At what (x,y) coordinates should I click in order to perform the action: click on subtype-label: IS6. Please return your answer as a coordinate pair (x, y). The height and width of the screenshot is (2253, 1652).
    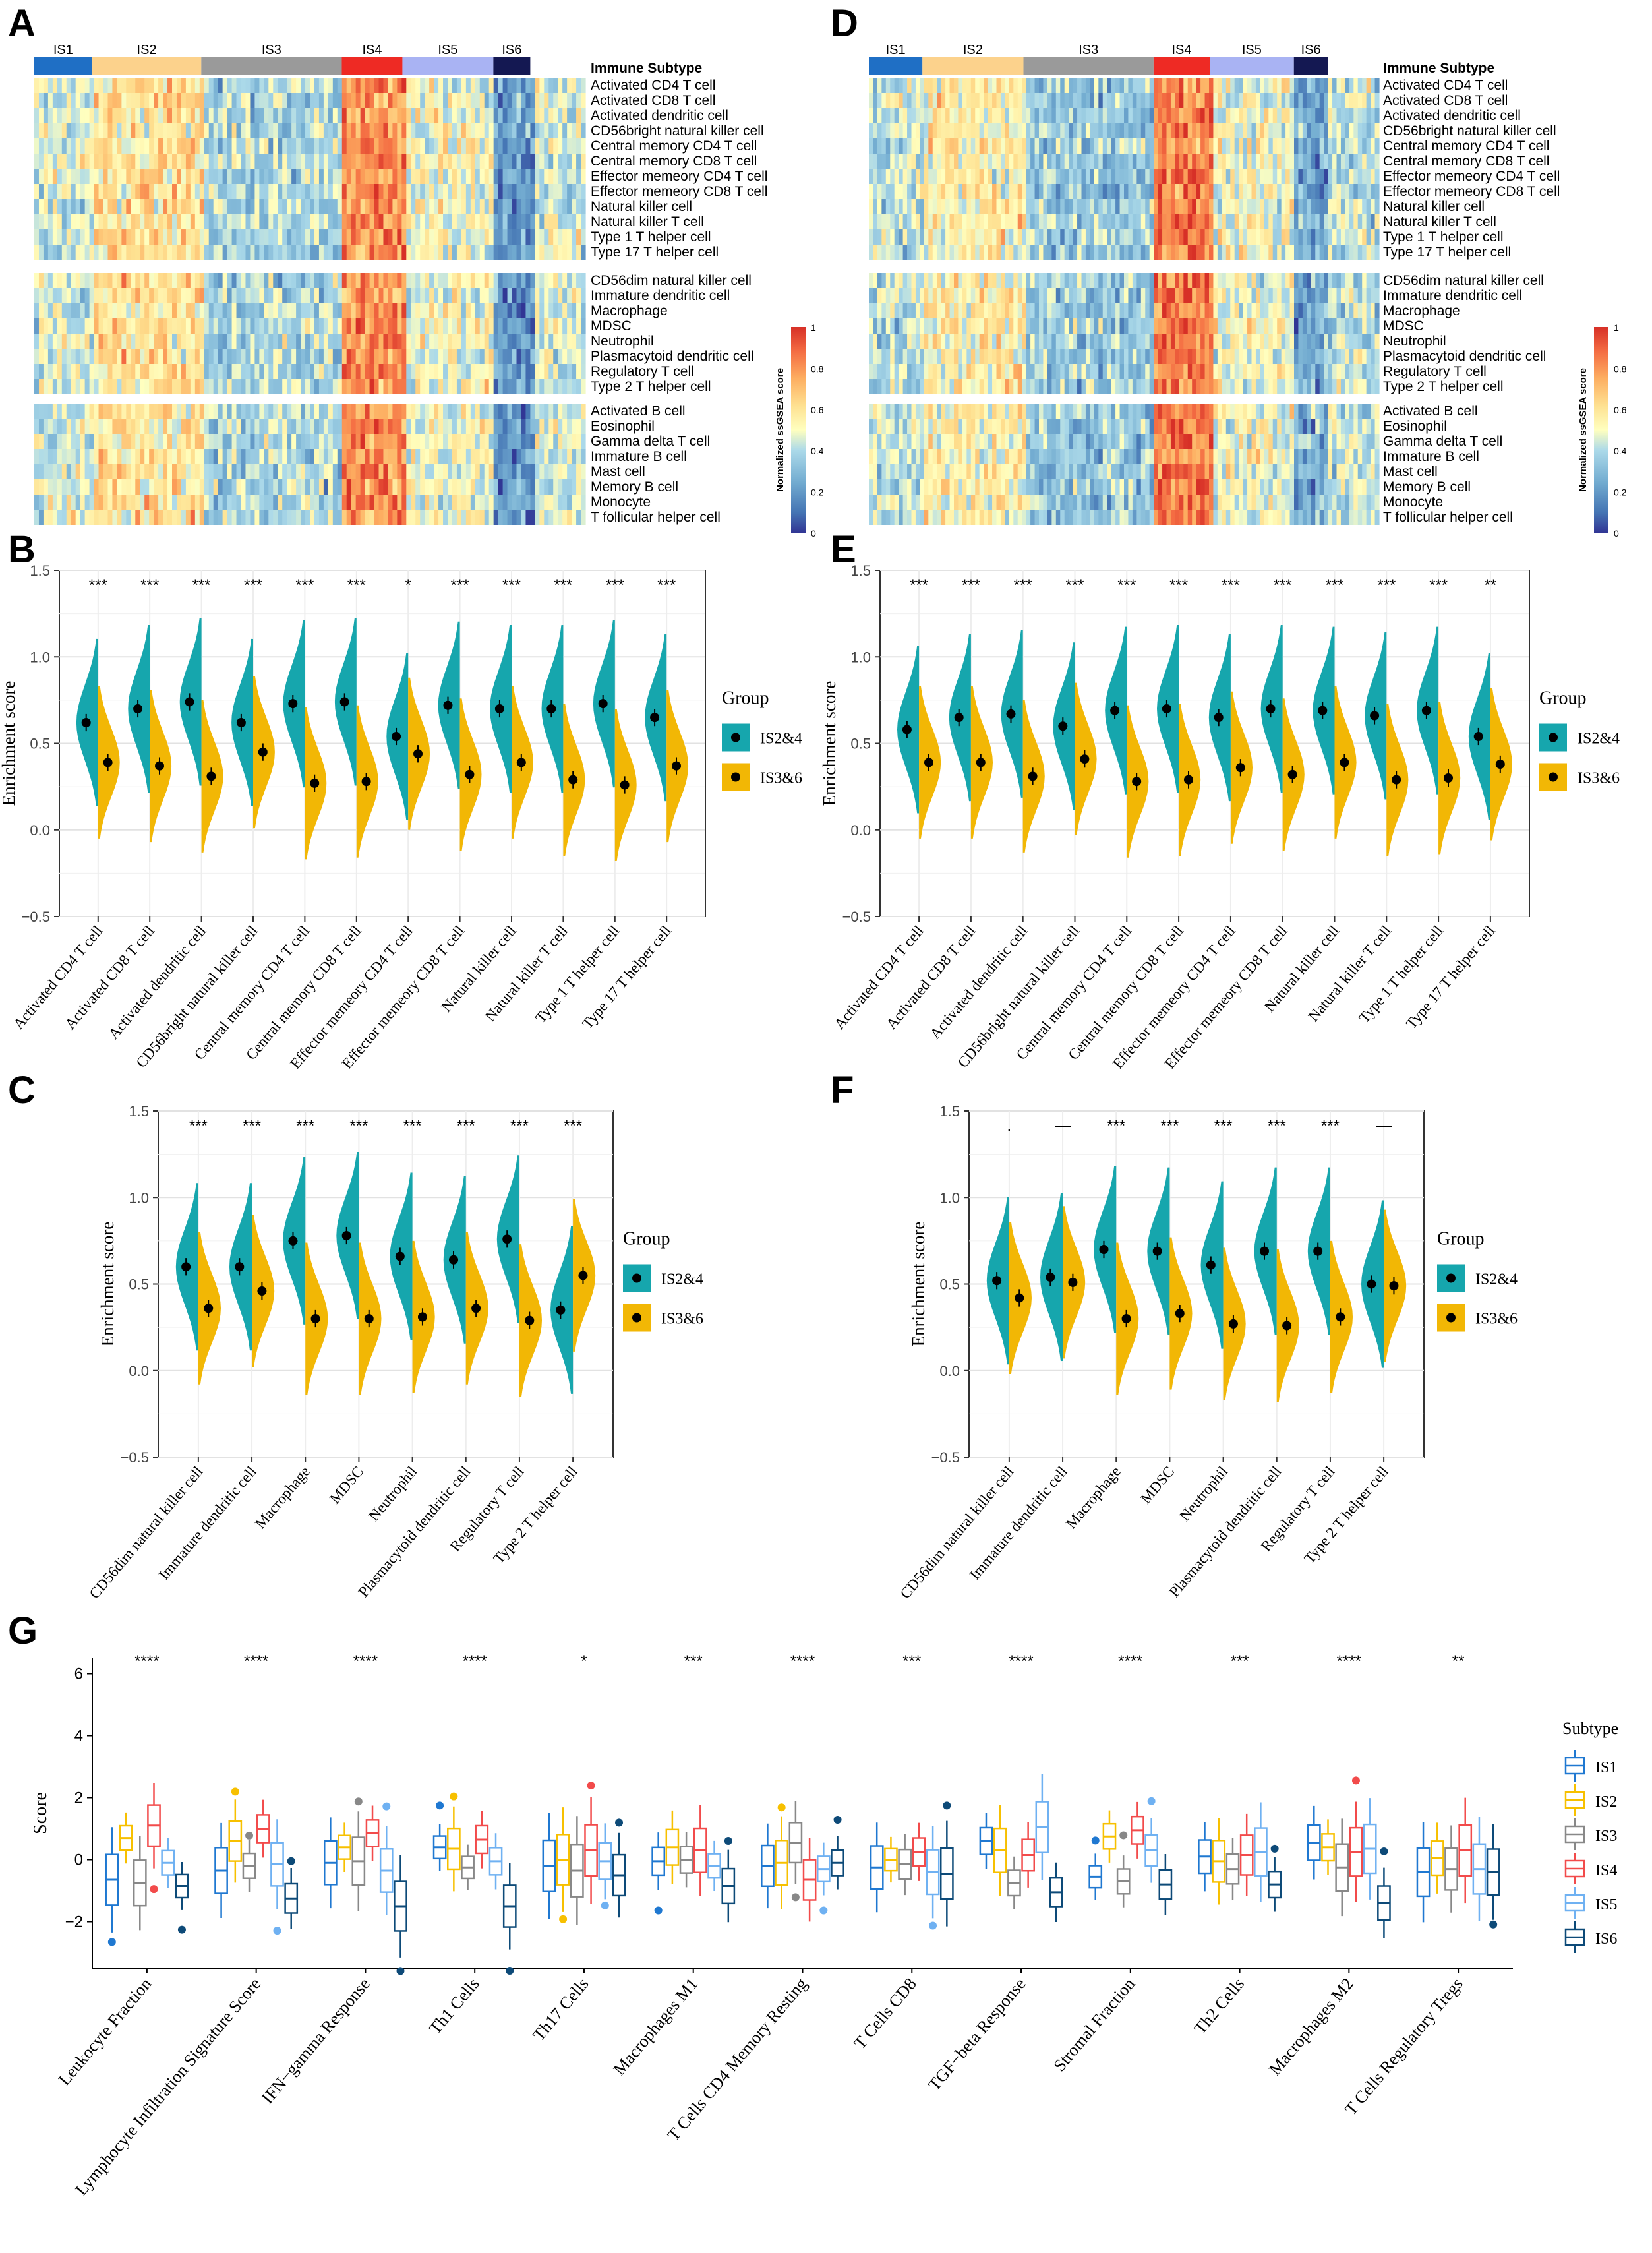
    Looking at the image, I should click on (1311, 50).